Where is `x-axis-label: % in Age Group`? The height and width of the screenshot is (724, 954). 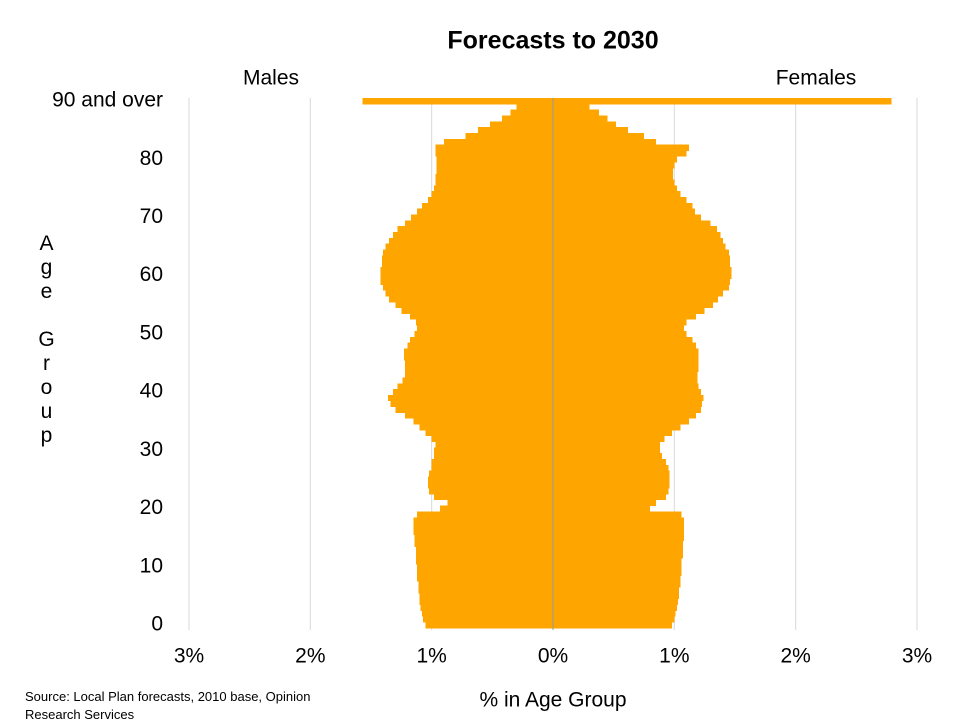 x-axis-label: % in Age Group is located at coordinates (552, 700).